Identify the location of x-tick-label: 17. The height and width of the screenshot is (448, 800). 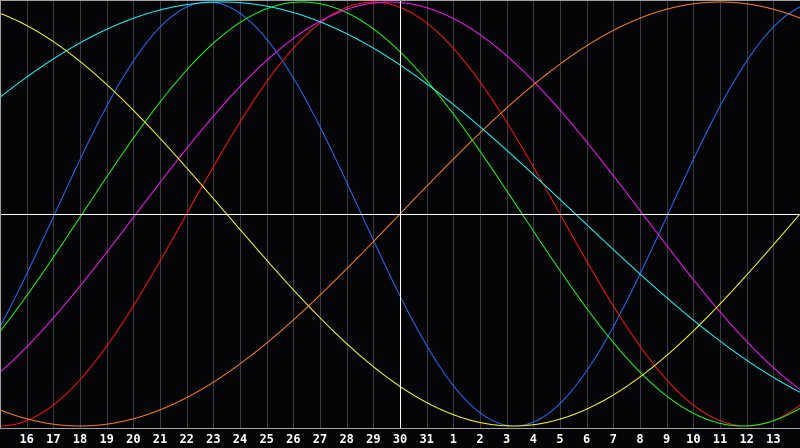
(53, 439).